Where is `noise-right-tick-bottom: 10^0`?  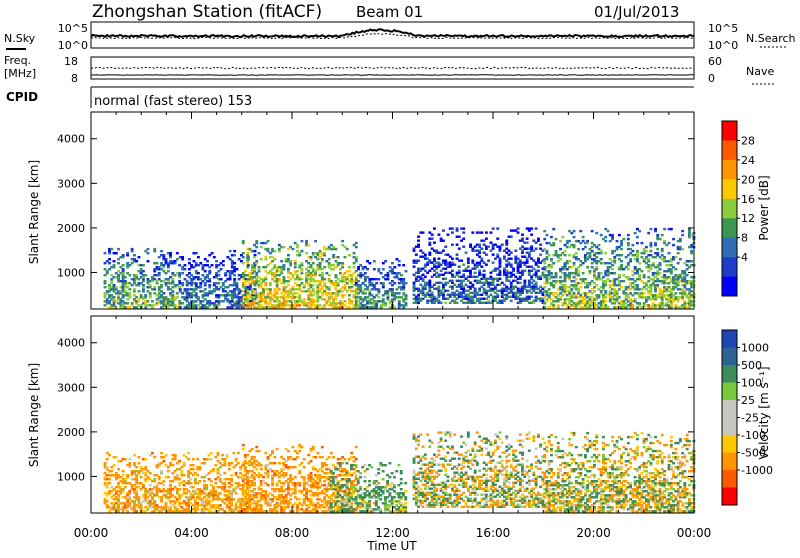
noise-right-tick-bottom: 10^0 is located at coordinates (723, 45).